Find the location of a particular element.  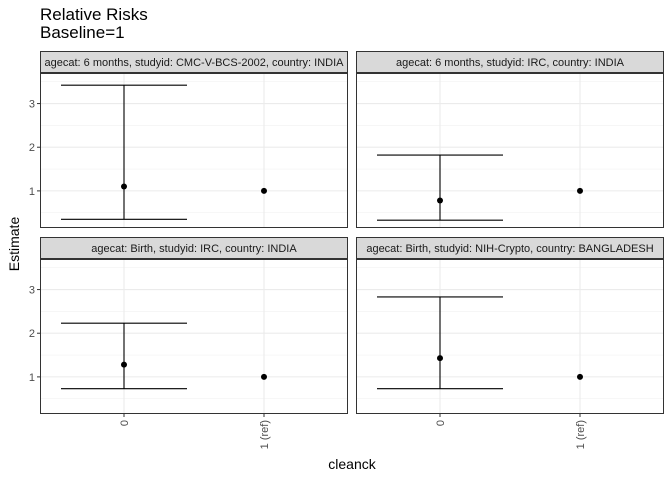

chart-title: Relative Risks is located at coordinates (94, 14).